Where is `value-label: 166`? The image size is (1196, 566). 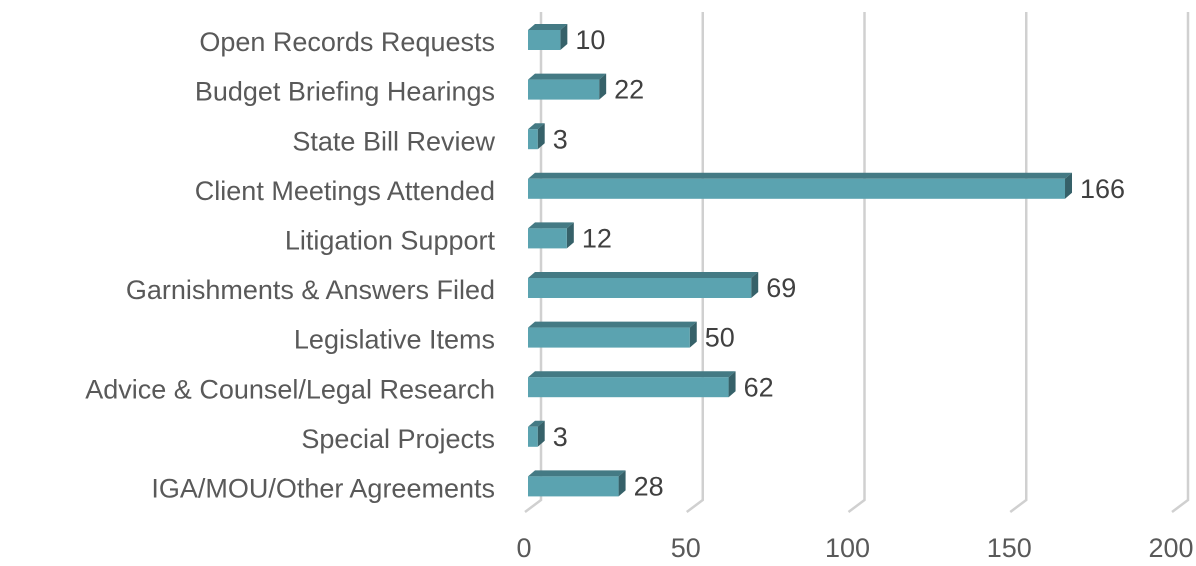 value-label: 166 is located at coordinates (1102, 189).